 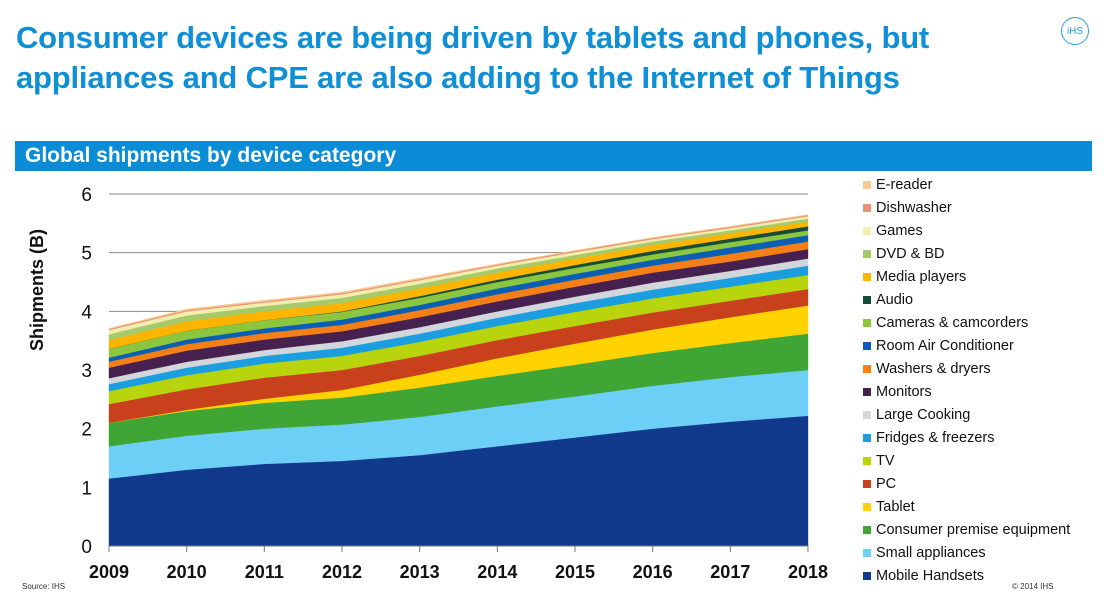 I want to click on legend-label: E-reader, so click(x=904, y=184).